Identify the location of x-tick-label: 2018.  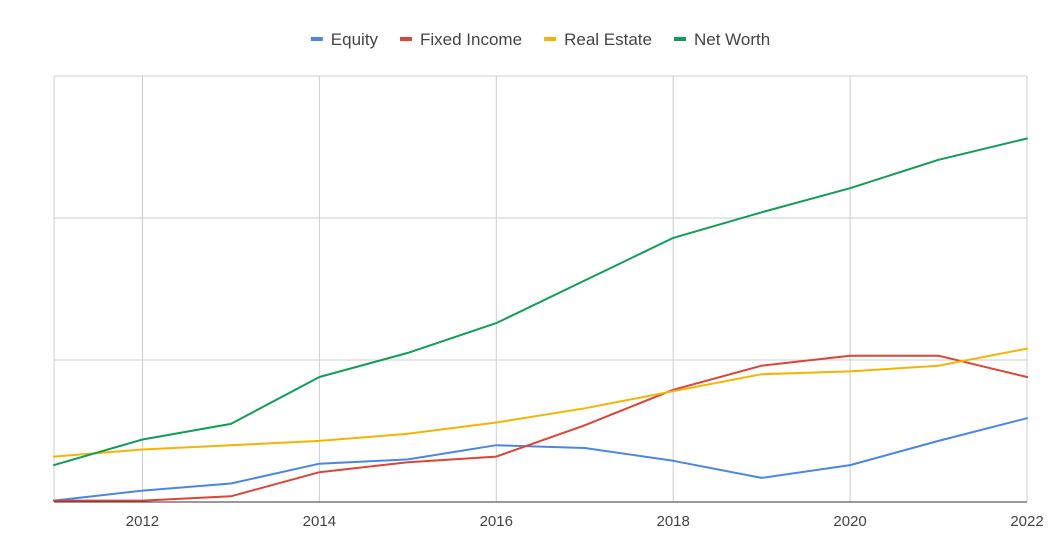
(672, 521).